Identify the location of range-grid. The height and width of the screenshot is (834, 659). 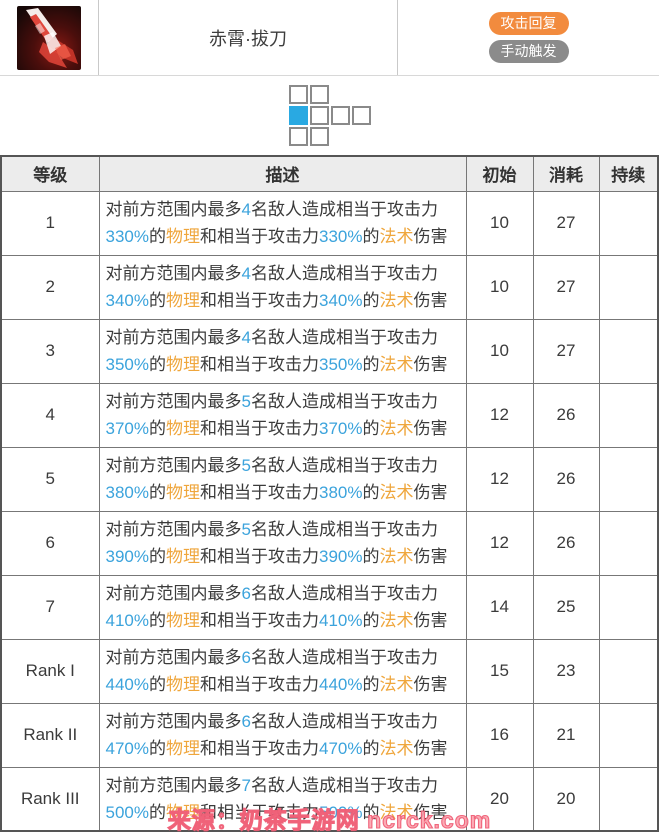
(329, 115).